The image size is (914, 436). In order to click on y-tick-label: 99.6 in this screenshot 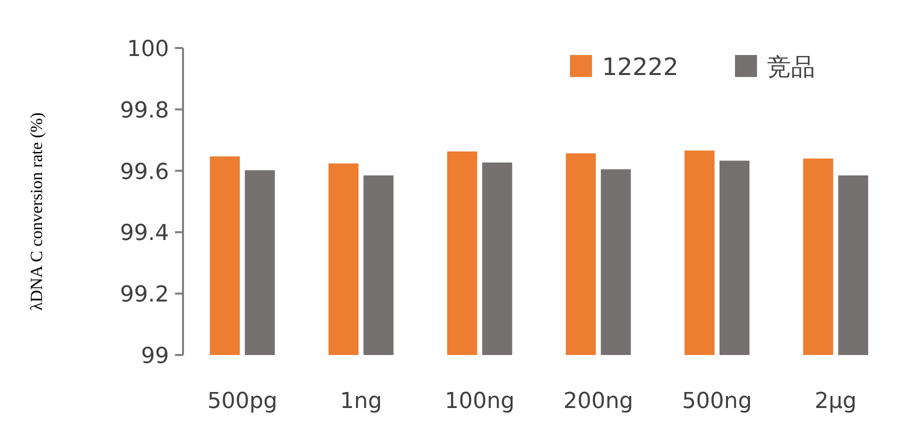, I will do `click(144, 172)`.